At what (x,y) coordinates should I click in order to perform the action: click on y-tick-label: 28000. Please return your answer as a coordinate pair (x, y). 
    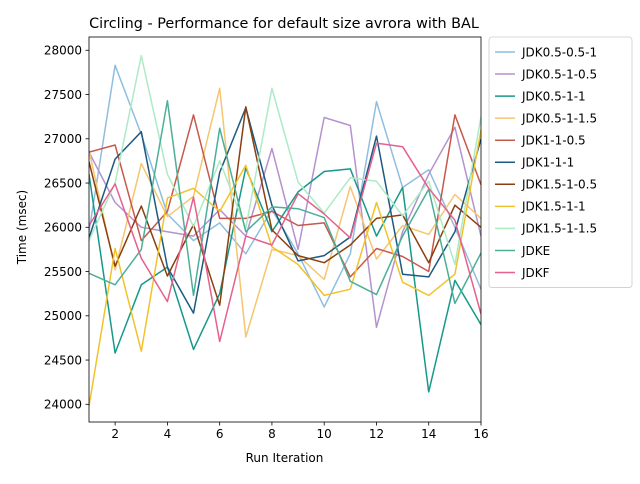
    Looking at the image, I should click on (63, 51).